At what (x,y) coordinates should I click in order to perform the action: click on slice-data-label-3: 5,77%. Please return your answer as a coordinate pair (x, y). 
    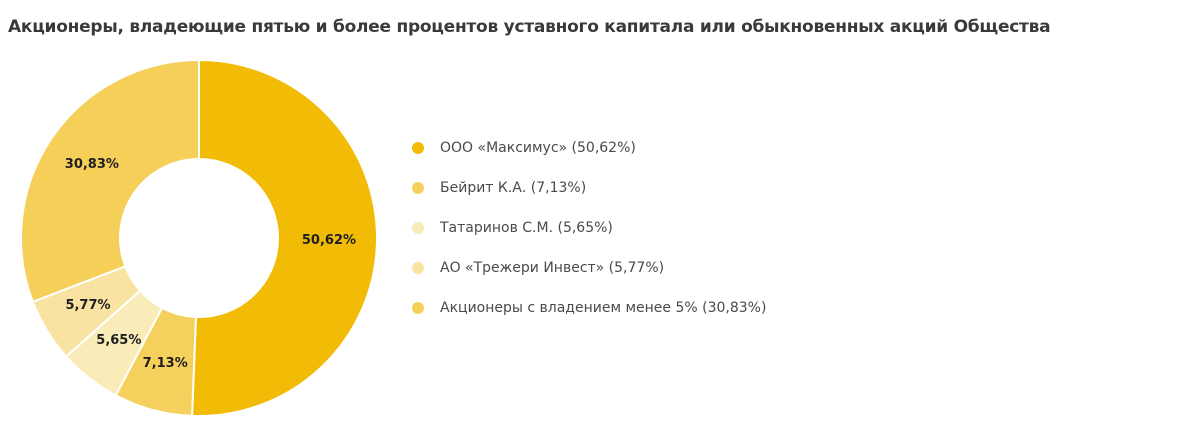
    Looking at the image, I should click on (87, 305).